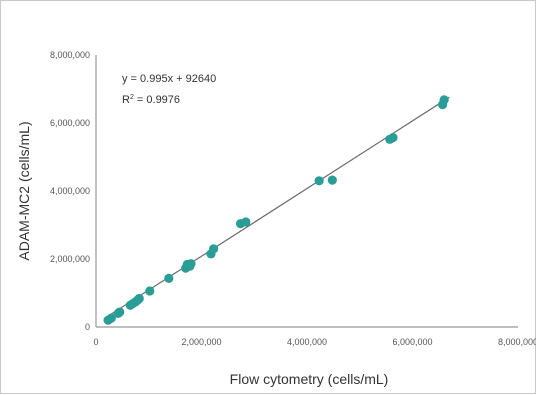 The image size is (536, 395). I want to click on x-tick-label: 0, so click(95, 342).